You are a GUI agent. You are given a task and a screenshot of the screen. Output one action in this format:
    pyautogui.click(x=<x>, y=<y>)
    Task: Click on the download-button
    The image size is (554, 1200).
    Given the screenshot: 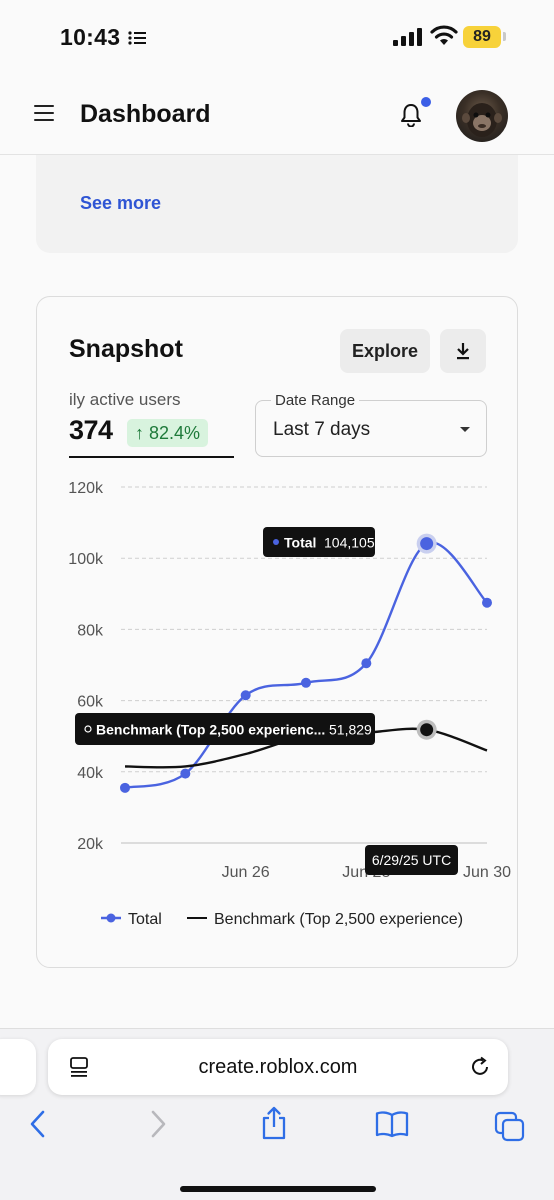 What is the action you would take?
    pyautogui.click(x=463, y=351)
    